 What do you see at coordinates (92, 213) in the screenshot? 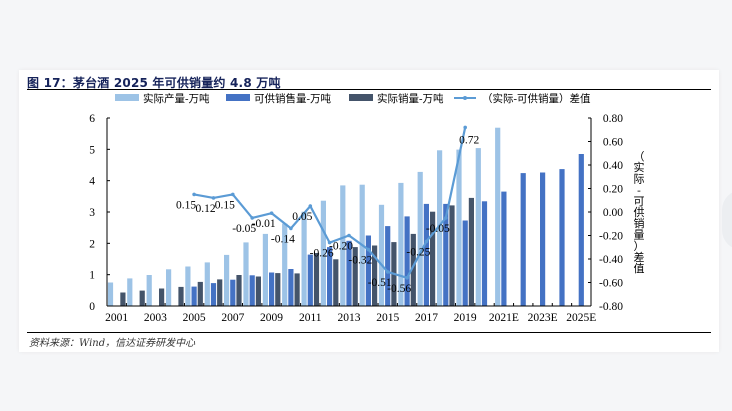
I see `y-tick-label: 3` at bounding box center [92, 213].